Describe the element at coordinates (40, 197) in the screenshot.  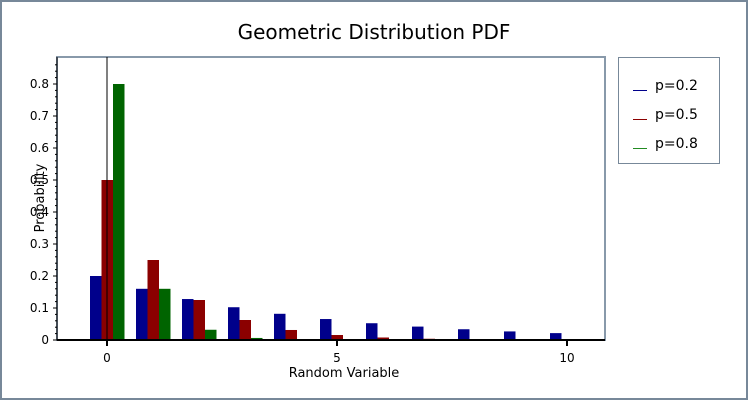
I see `y-axis-label: Probability` at that location.